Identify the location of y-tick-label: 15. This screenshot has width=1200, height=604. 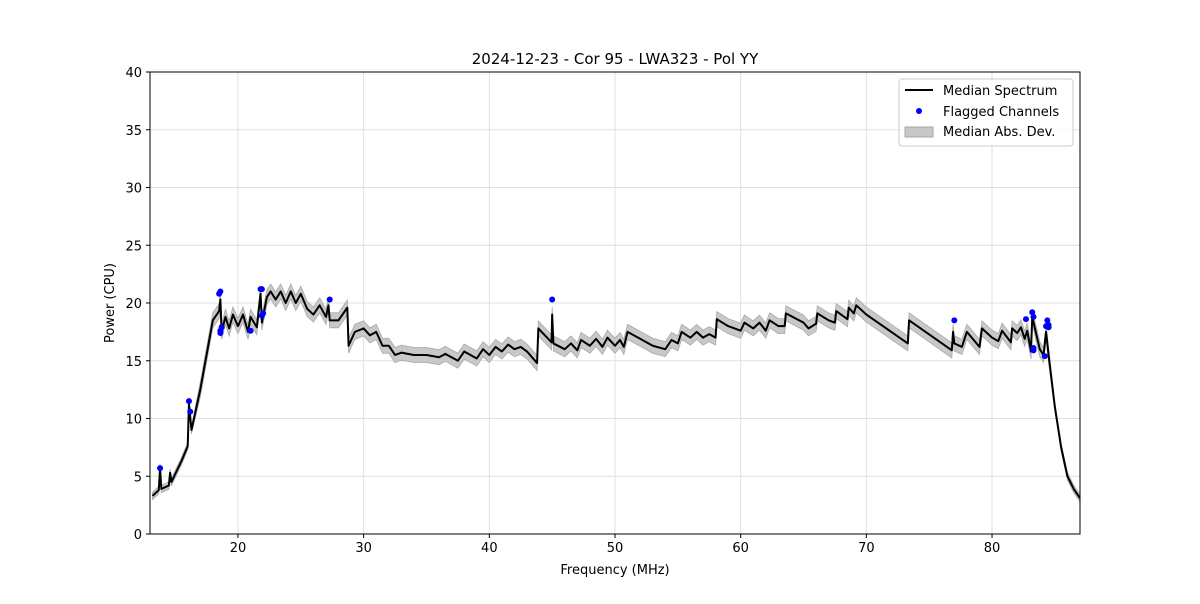
(133, 362).